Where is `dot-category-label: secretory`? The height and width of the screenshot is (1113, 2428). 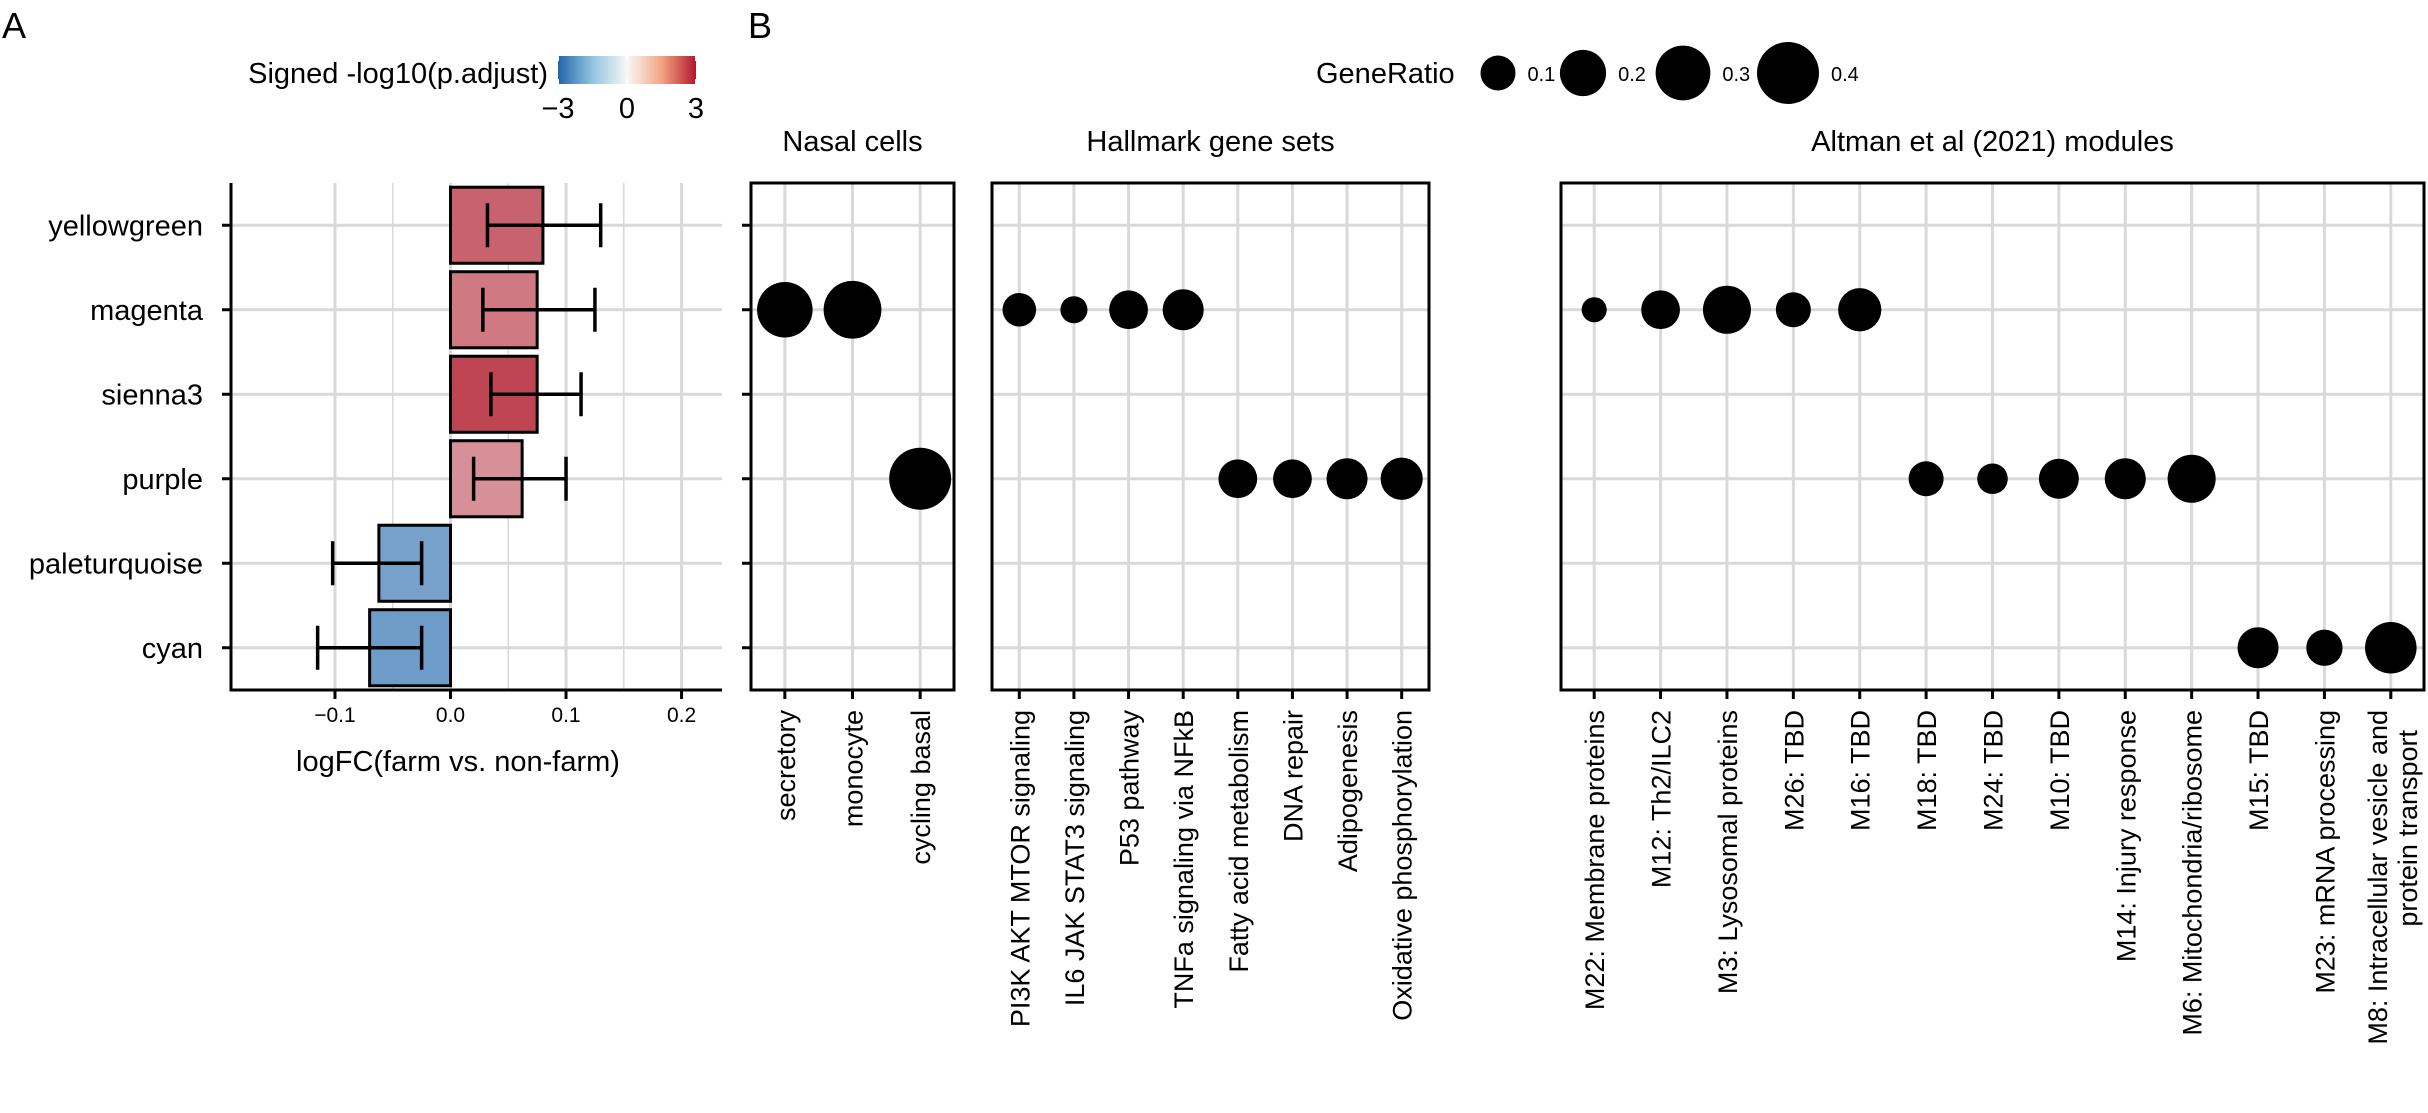 dot-category-label: secretory is located at coordinates (786, 766).